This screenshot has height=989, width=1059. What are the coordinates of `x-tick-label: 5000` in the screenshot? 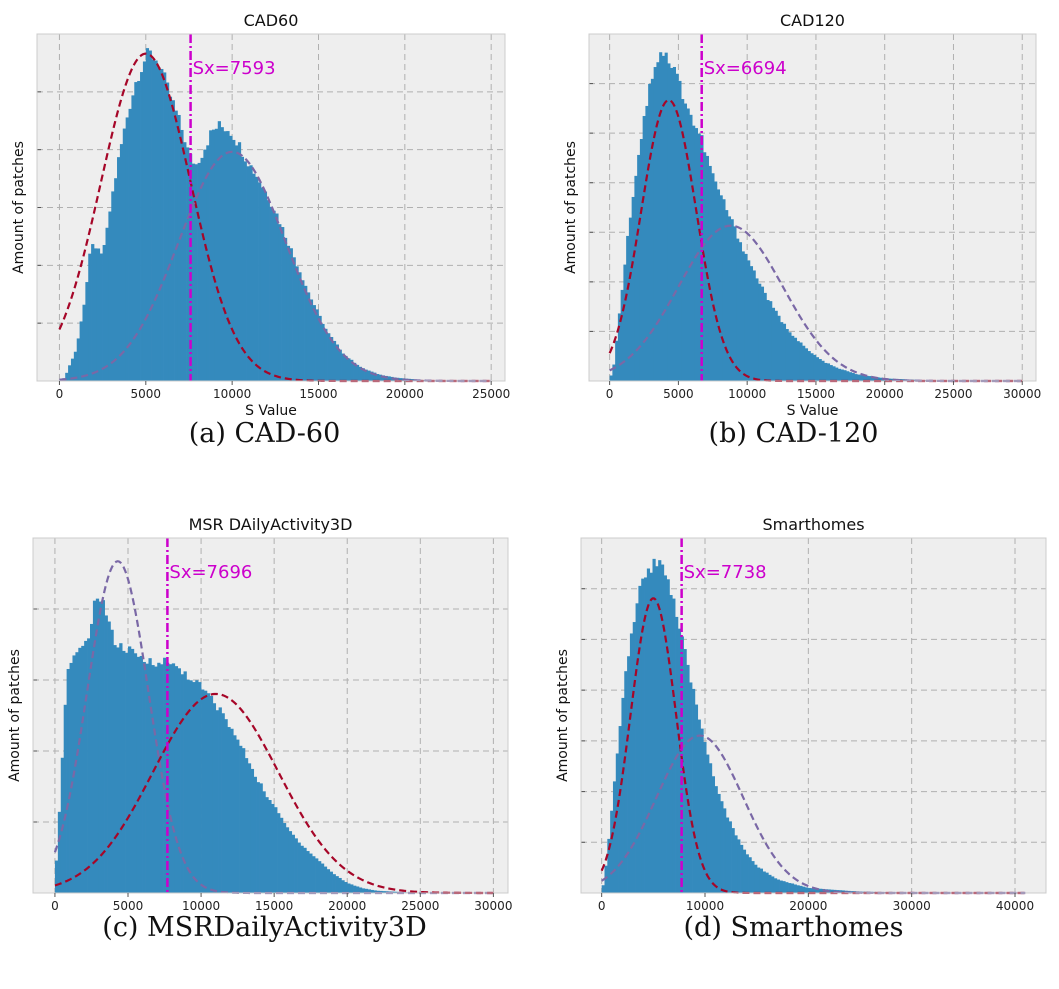 It's located at (146, 394).